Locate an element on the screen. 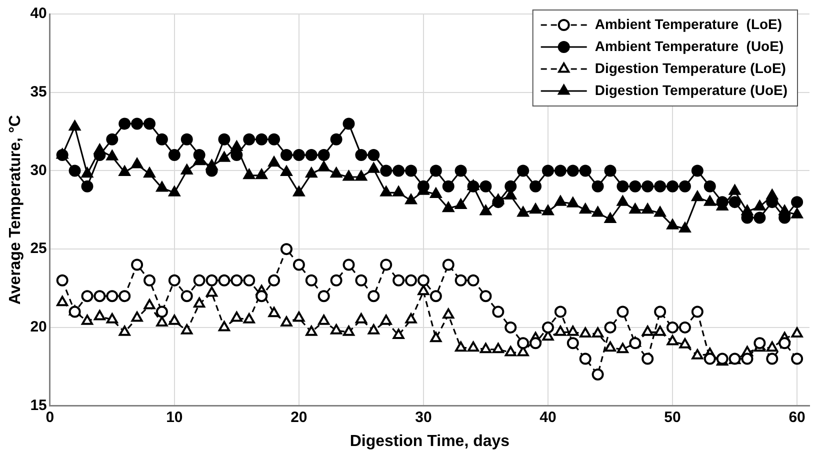 The height and width of the screenshot is (453, 817). y-tick-label: 15 is located at coordinates (38, 405).